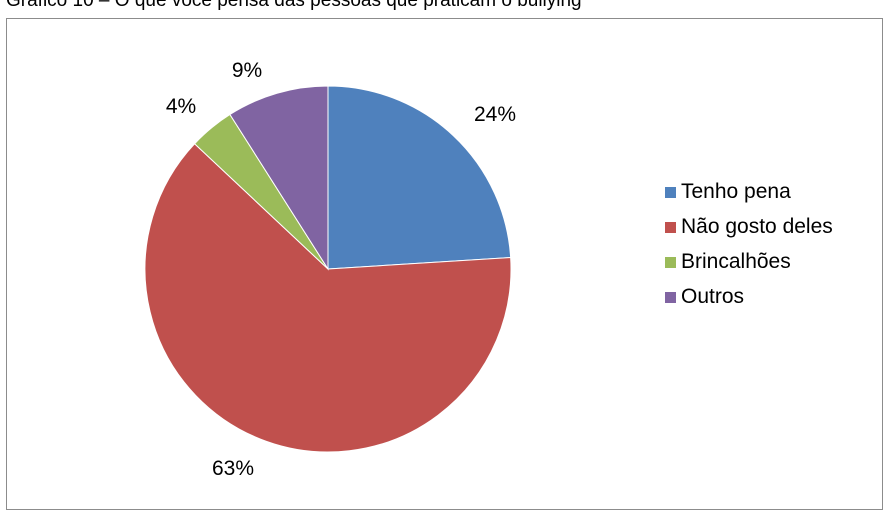 Image resolution: width=890 pixels, height=512 pixels. I want to click on legend-item-brincalhoes: Brincalhões, so click(749, 262).